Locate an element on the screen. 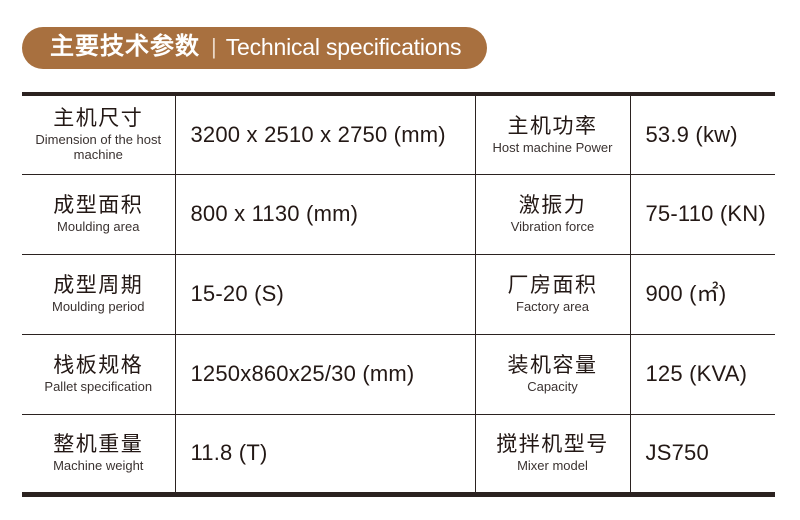 The image size is (800, 520). spec-value-capacity: 125 (KVA) is located at coordinates (702, 374).